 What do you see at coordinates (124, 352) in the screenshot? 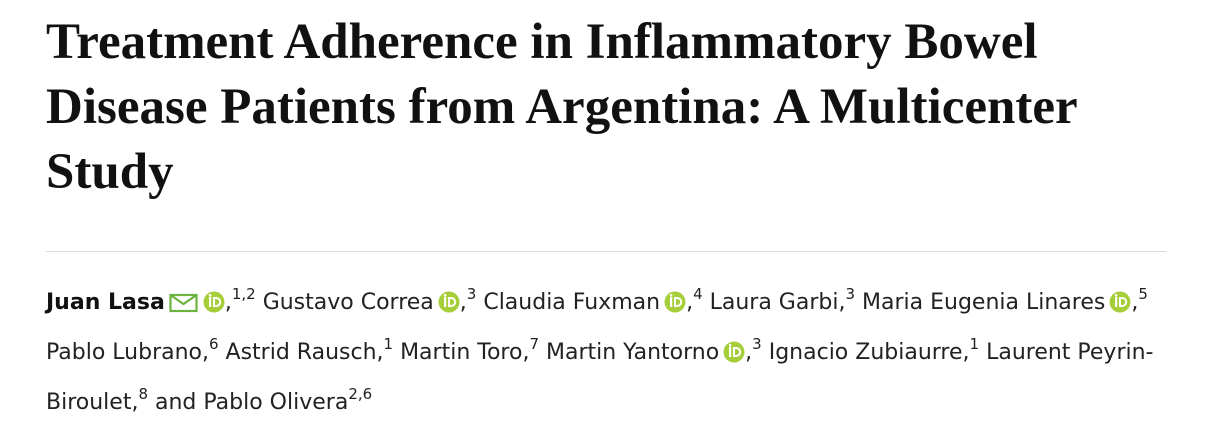
I see `author-name: Pablo Lubrano` at bounding box center [124, 352].